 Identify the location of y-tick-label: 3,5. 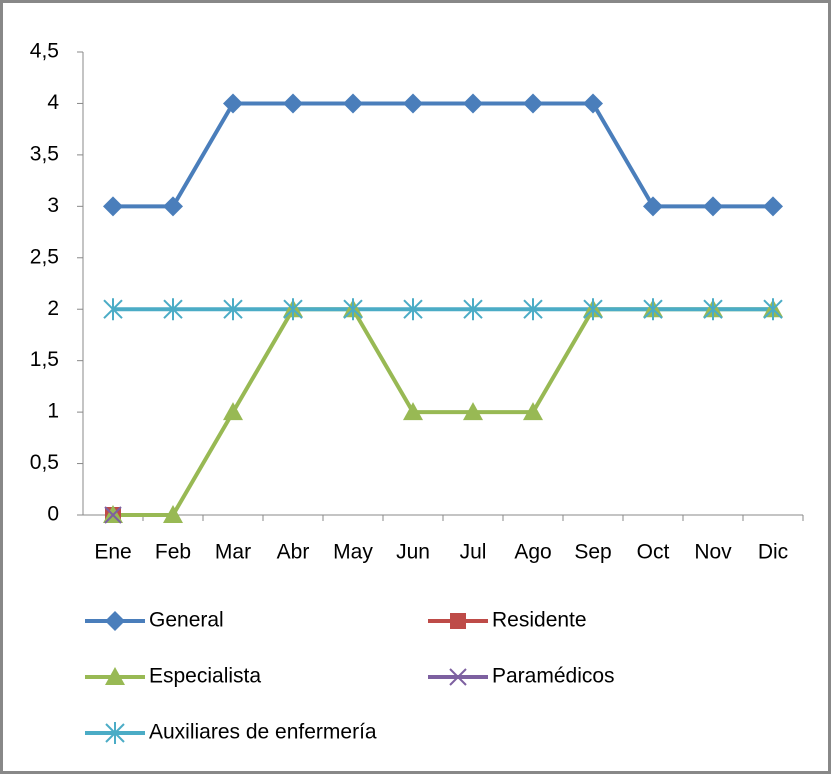
(44, 153).